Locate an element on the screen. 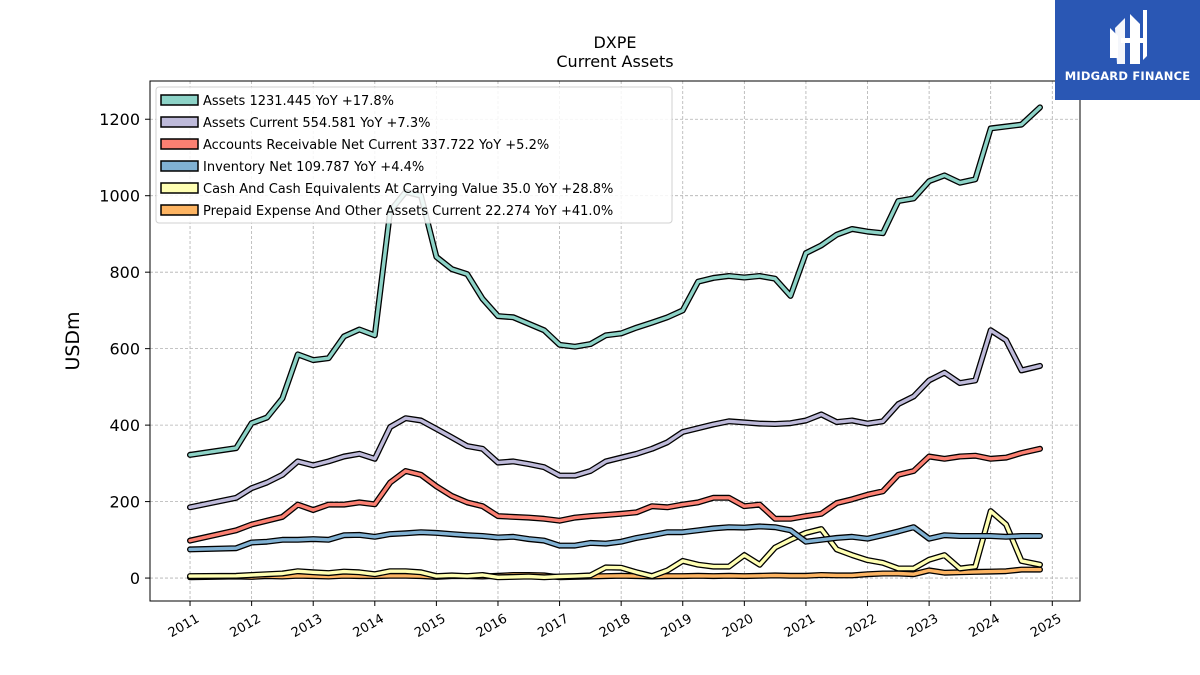 The width and height of the screenshot is (1200, 675). series-prepaid-expense-and-other-assets-current is located at coordinates (615, 573).